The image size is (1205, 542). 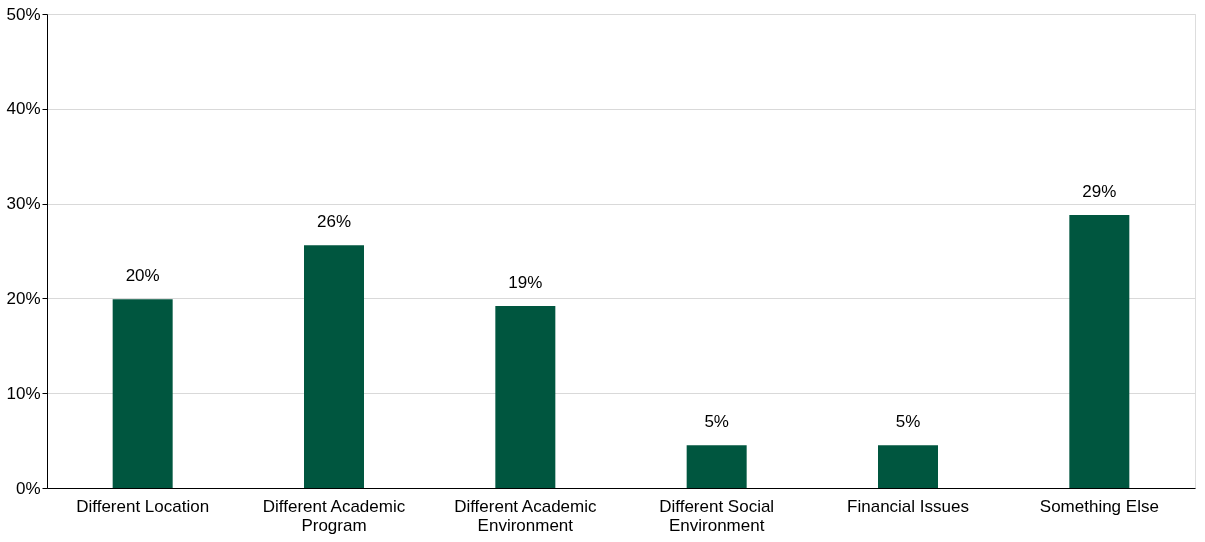 I want to click on y-tick-label: 40%, so click(x=23, y=109).